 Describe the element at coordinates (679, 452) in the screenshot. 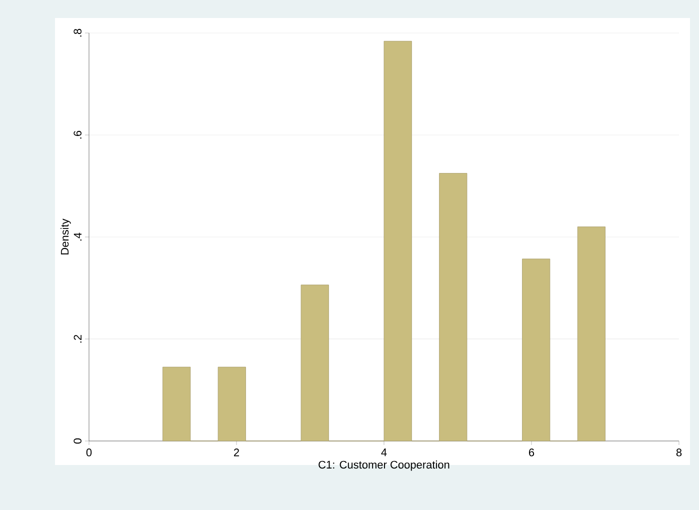

I see `x-tick-label: 8` at that location.